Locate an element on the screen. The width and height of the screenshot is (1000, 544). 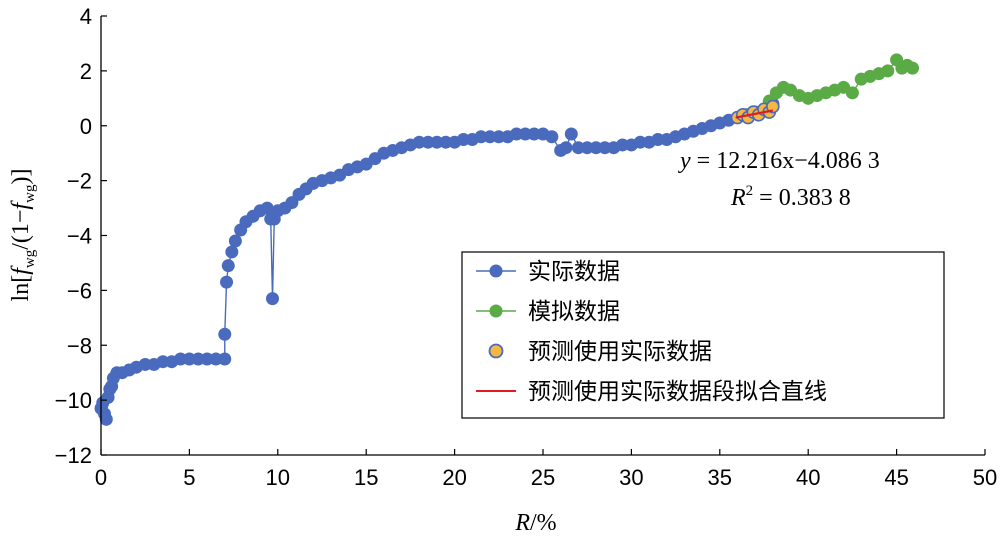
series-simulated is located at coordinates (841, 80).